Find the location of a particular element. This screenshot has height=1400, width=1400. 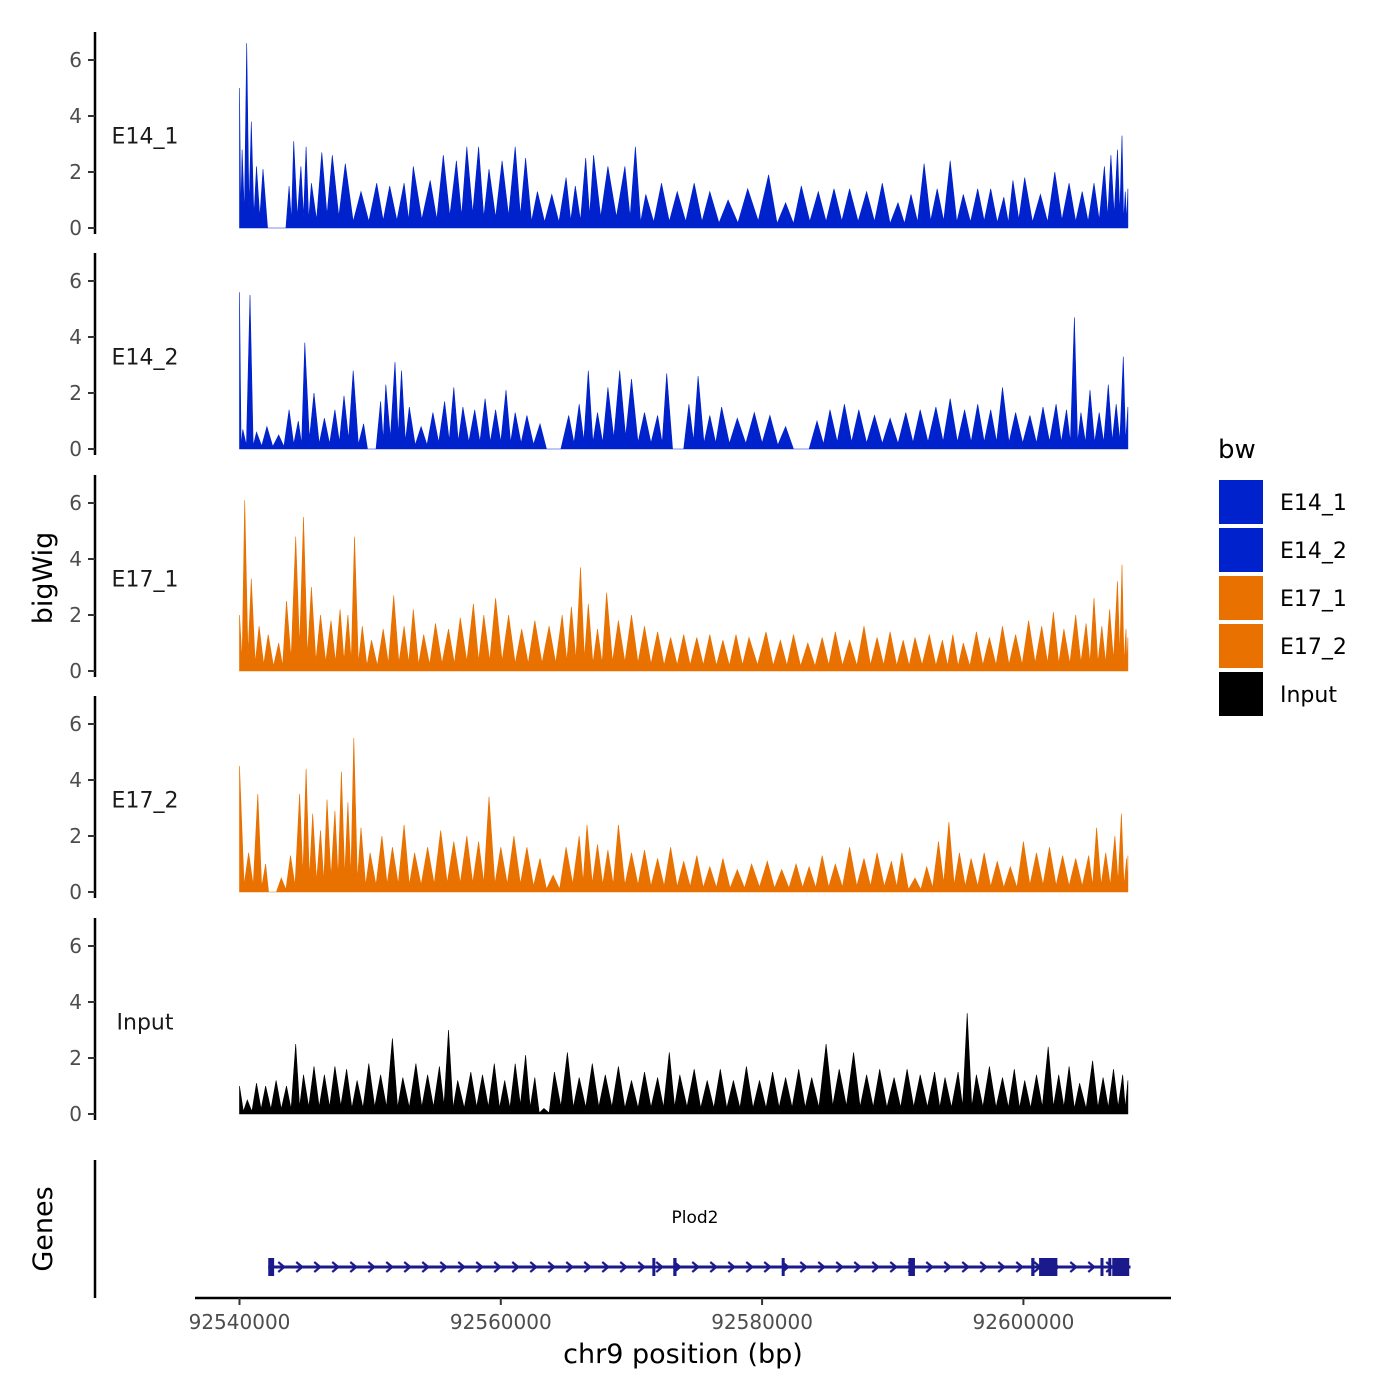

track-label: E14_1 is located at coordinates (145, 137).